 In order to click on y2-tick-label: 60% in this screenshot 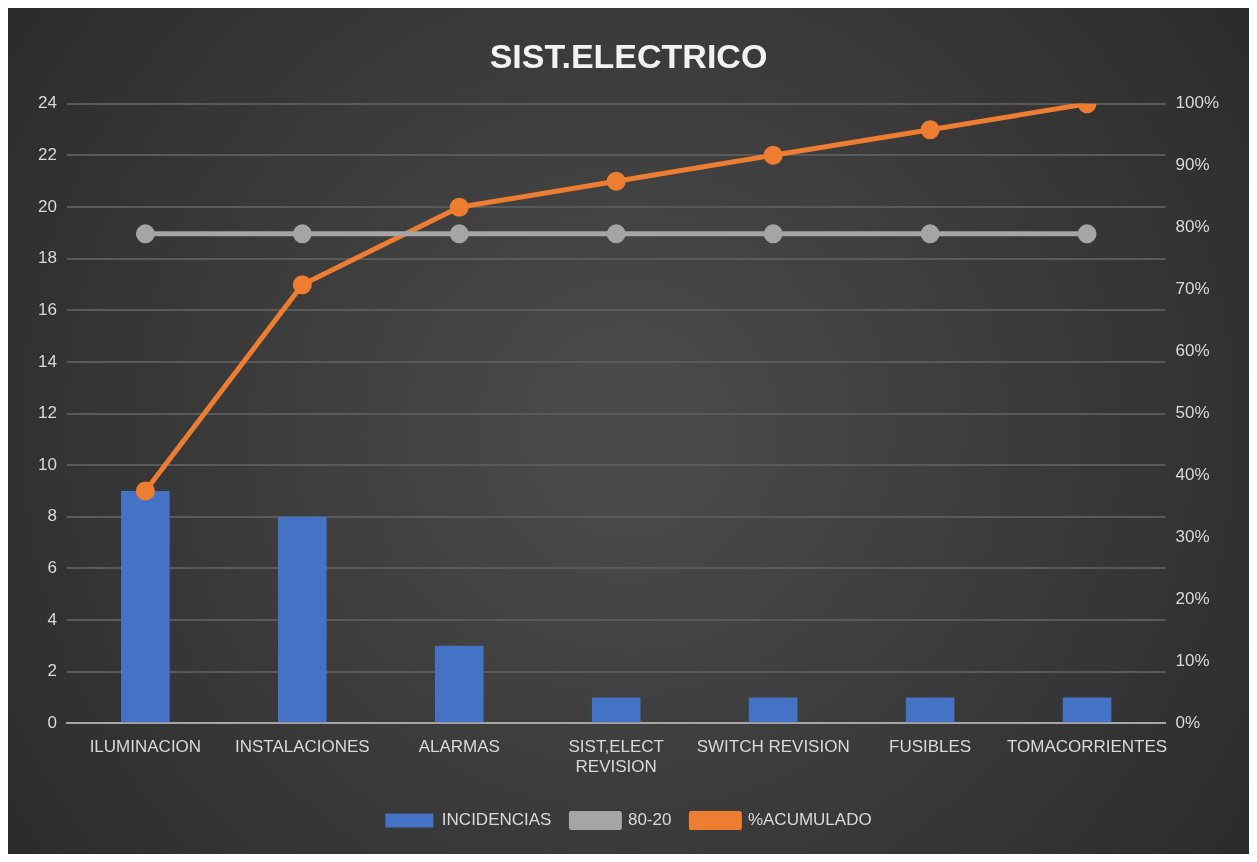, I will do `click(1192, 351)`.